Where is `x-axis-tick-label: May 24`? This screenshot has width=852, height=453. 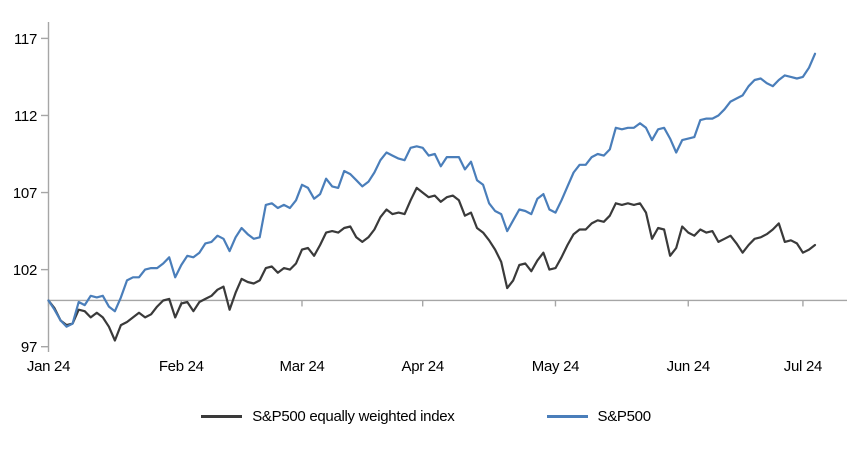
x-axis-tick-label: May 24 is located at coordinates (555, 366).